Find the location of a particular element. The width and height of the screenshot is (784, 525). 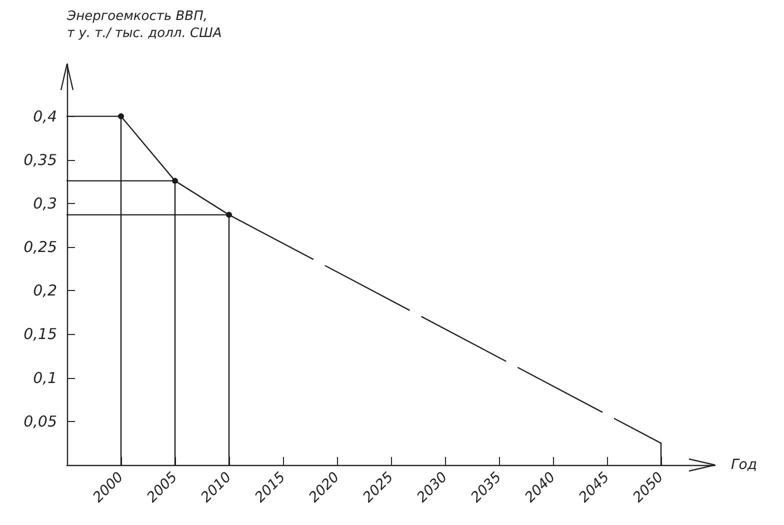

y-axis-title: Энергоемкость ВВП, т у. т./ тыс. долл. США is located at coordinates (144, 25).